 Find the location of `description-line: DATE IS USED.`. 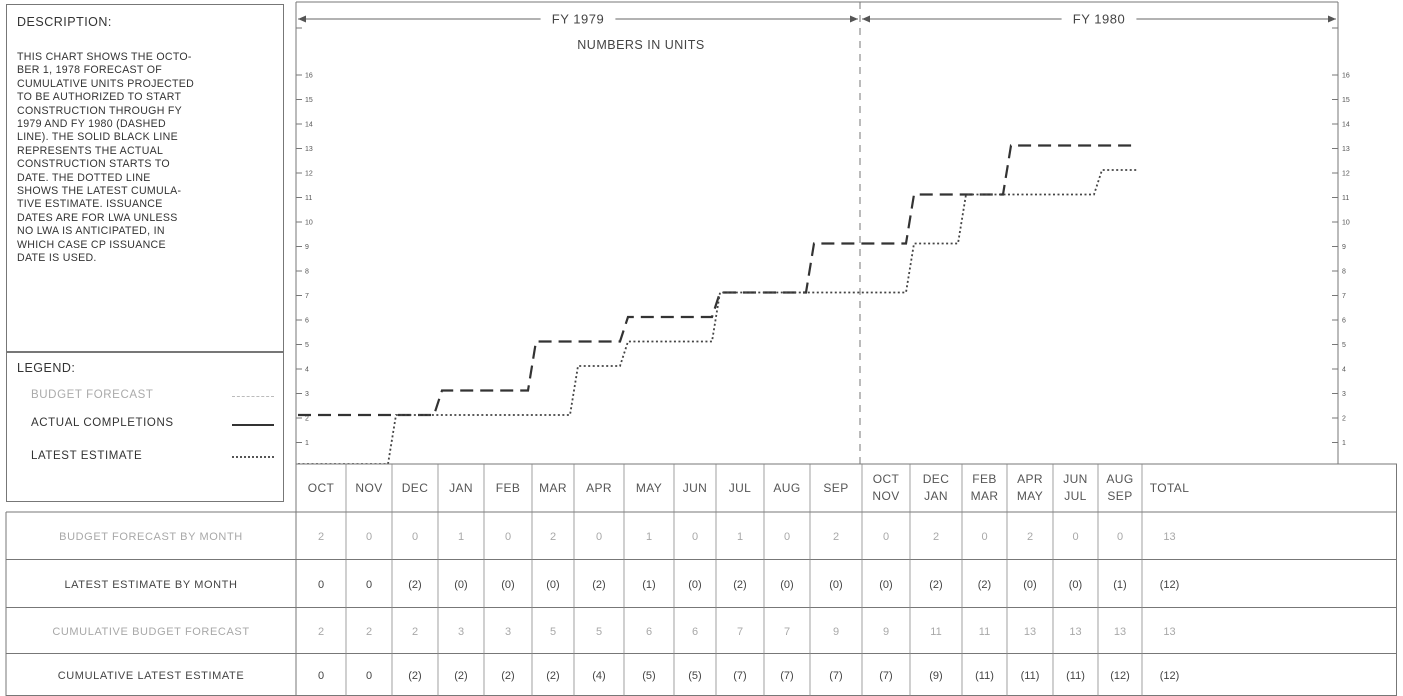

description-line: DATE IS USED. is located at coordinates (57, 258).